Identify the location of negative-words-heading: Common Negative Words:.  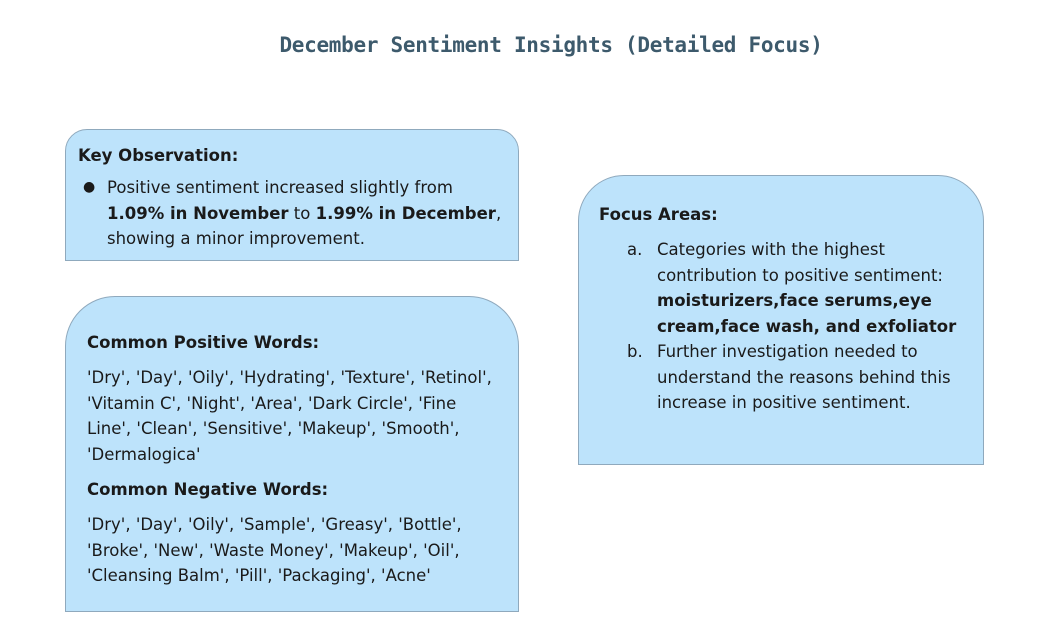
(208, 489).